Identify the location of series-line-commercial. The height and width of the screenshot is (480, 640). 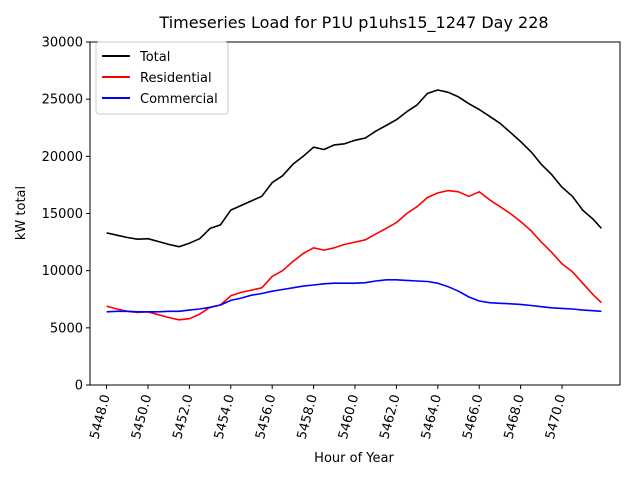
(354, 295).